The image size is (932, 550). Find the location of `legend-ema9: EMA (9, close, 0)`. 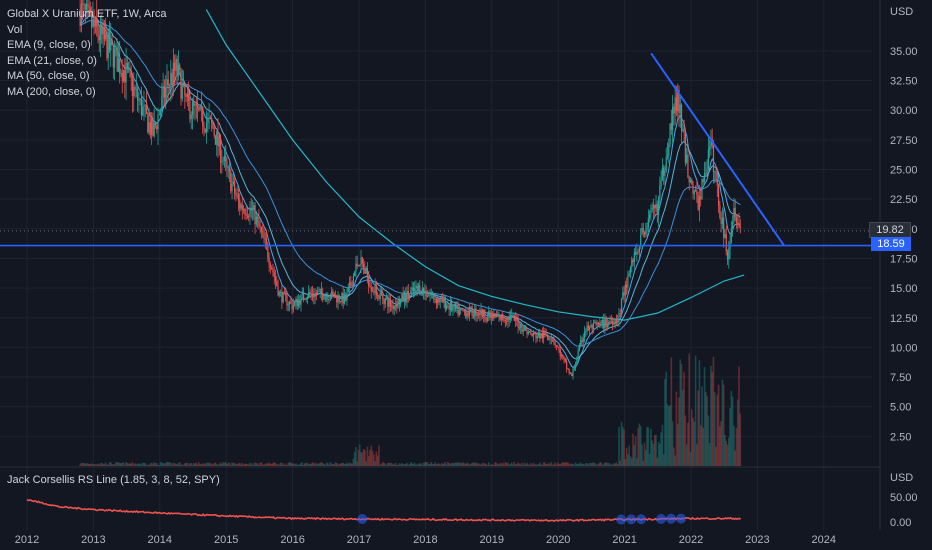

legend-ema9: EMA (9, close, 0) is located at coordinates (49, 45).